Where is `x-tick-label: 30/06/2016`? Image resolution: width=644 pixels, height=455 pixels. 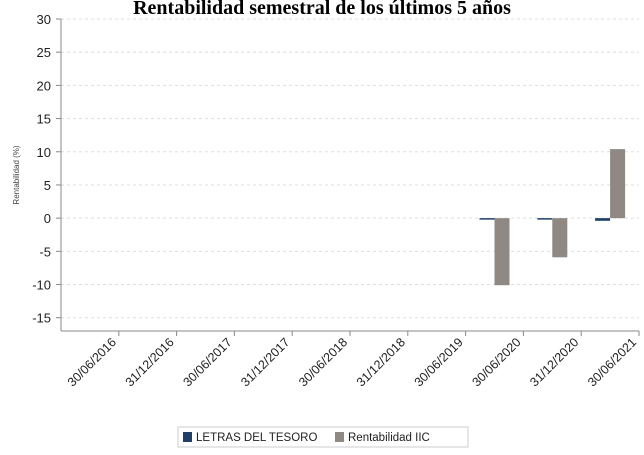 x-tick-label: 30/06/2016 is located at coordinates (92, 362).